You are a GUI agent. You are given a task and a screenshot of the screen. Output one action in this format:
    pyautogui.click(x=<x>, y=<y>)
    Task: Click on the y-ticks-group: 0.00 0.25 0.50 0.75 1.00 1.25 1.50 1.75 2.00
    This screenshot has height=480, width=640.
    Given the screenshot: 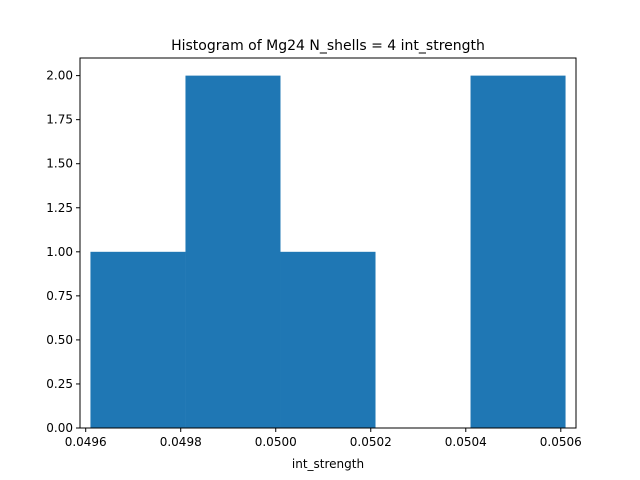 What is the action you would take?
    pyautogui.click(x=63, y=252)
    